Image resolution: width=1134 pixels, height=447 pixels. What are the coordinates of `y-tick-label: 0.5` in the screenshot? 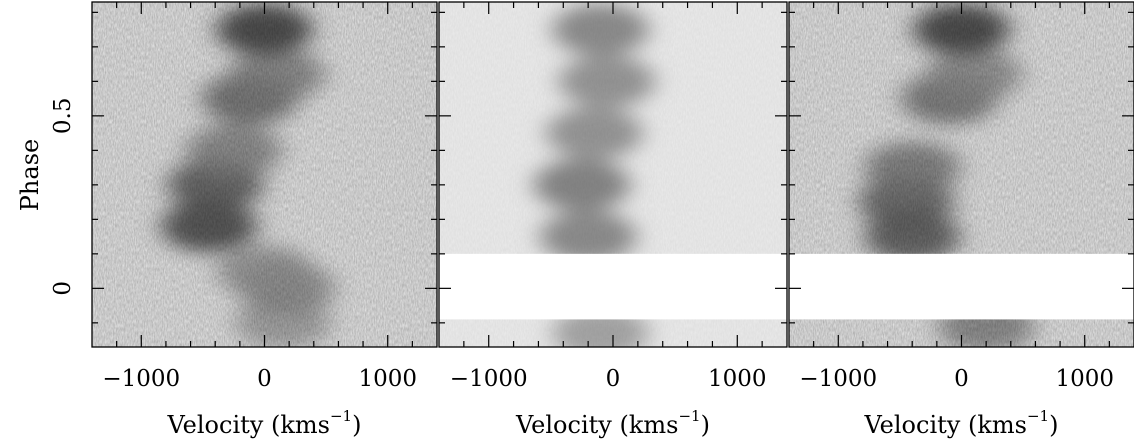 It's located at (63, 116).